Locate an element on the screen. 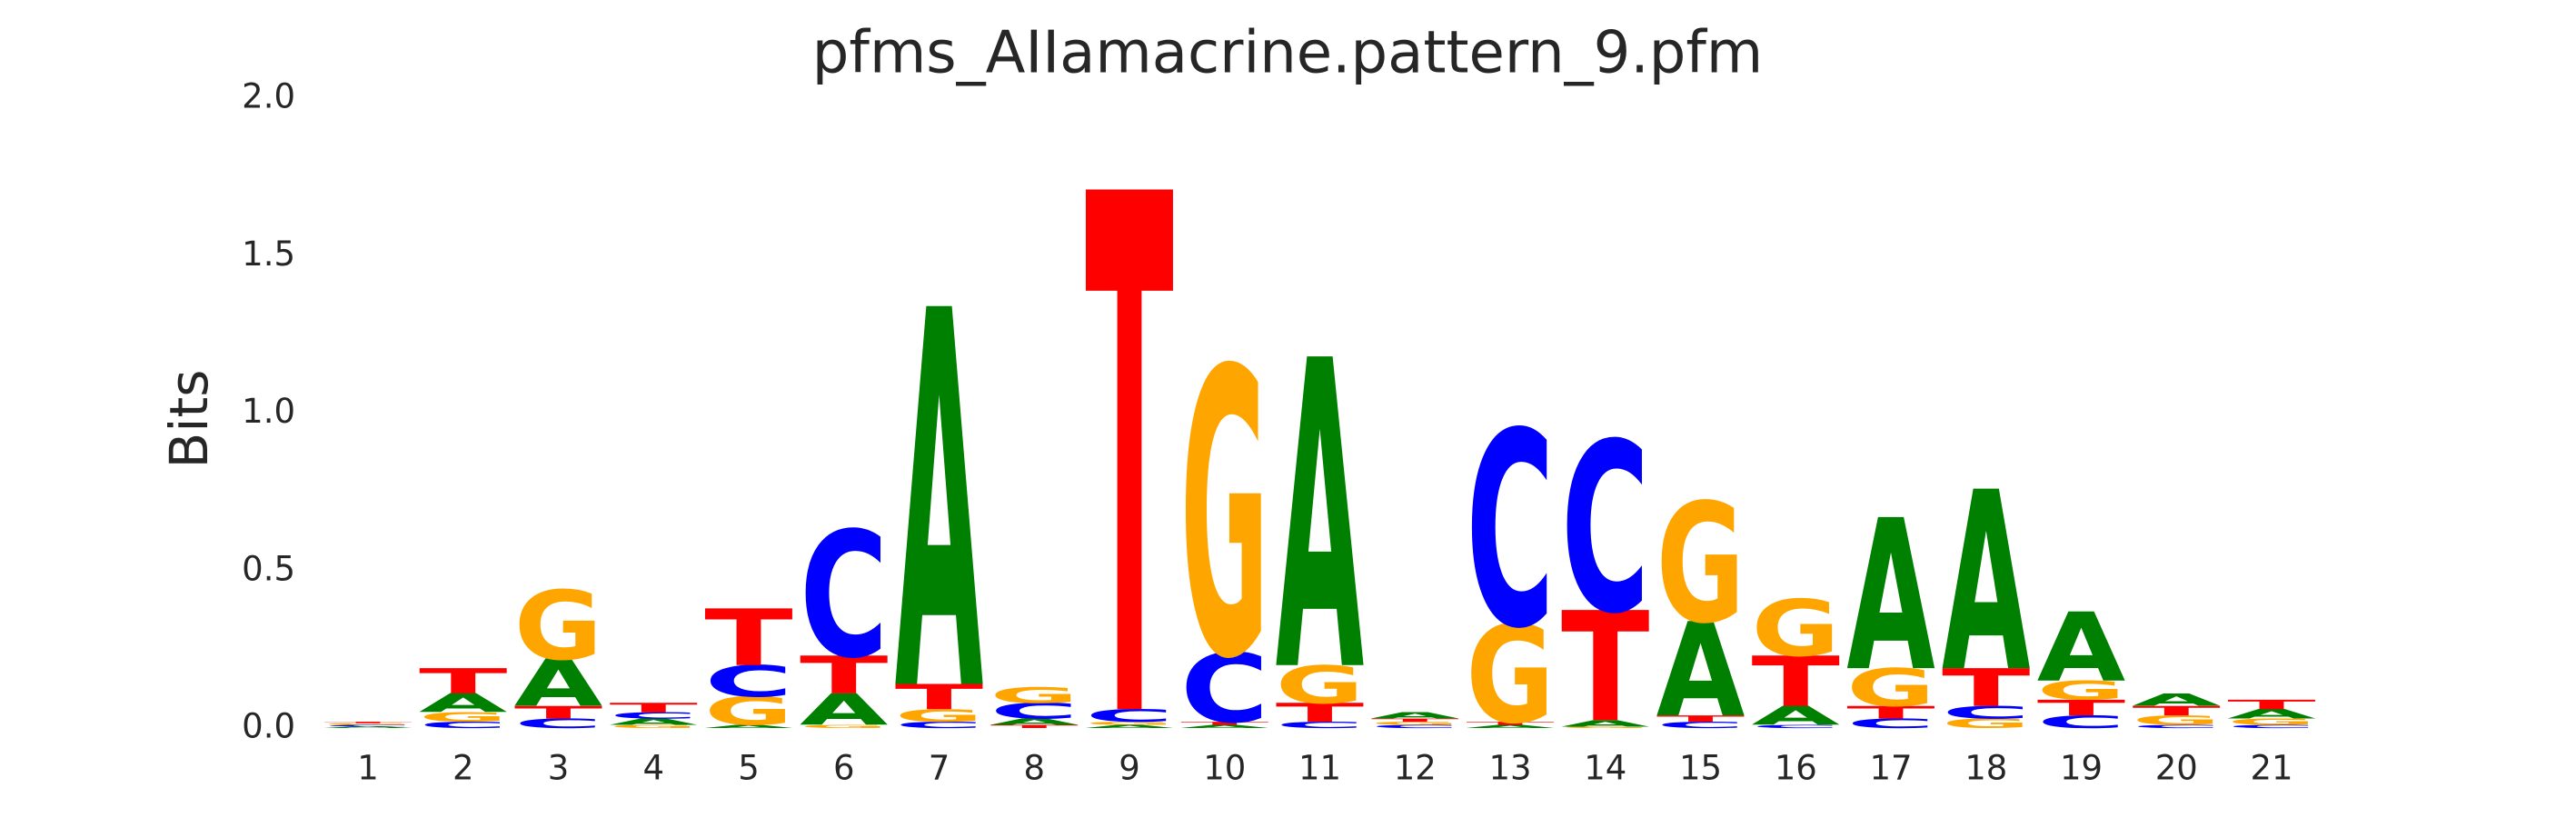  x-tick-label: 9 is located at coordinates (1129, 768).